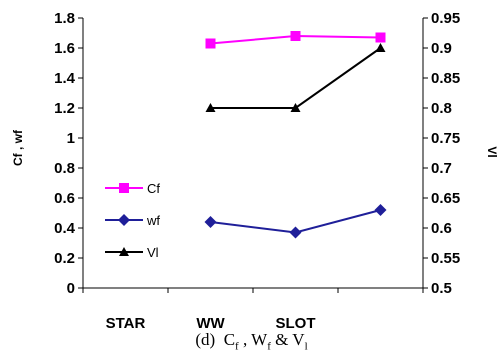  I want to click on x-ticks: STAR WW SLOT, so click(253, 310).